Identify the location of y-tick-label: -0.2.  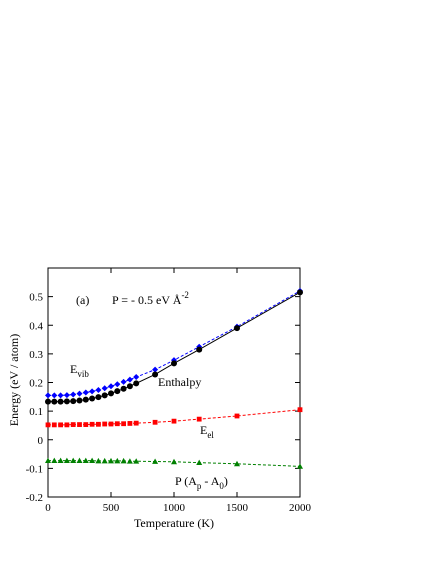
(34, 498).